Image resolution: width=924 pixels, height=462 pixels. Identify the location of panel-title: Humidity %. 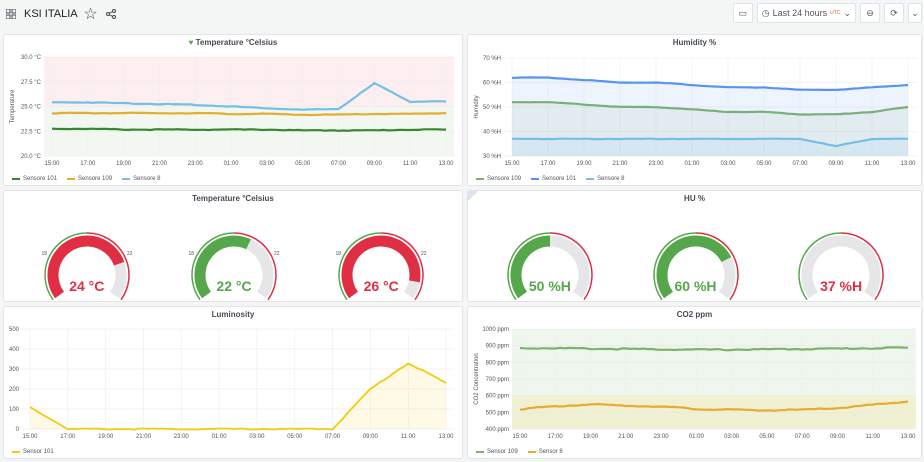
(694, 42).